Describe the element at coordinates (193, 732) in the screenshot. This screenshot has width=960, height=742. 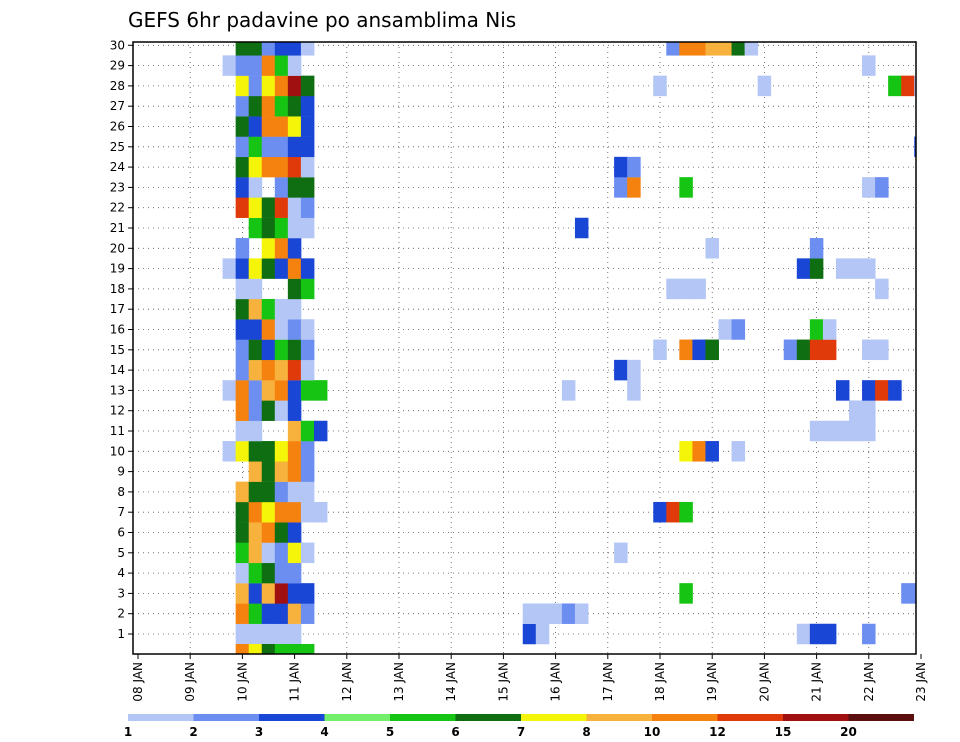
I see `legend-label: 2` at that location.